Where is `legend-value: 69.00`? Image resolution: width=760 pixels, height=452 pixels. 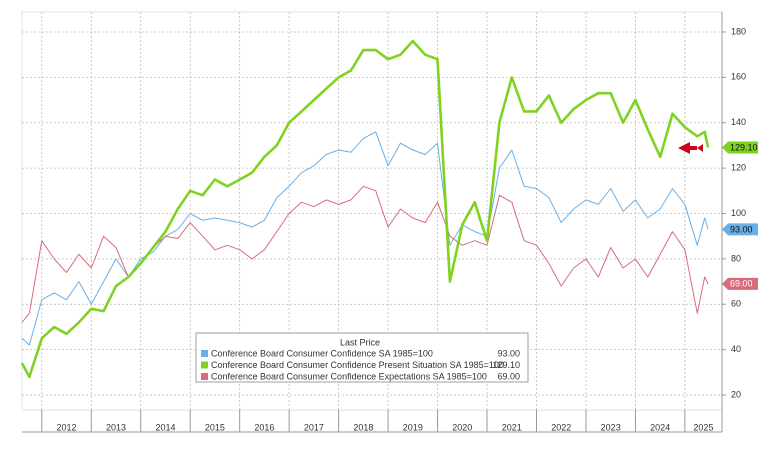
legend-value: 69.00 is located at coordinates (508, 376).